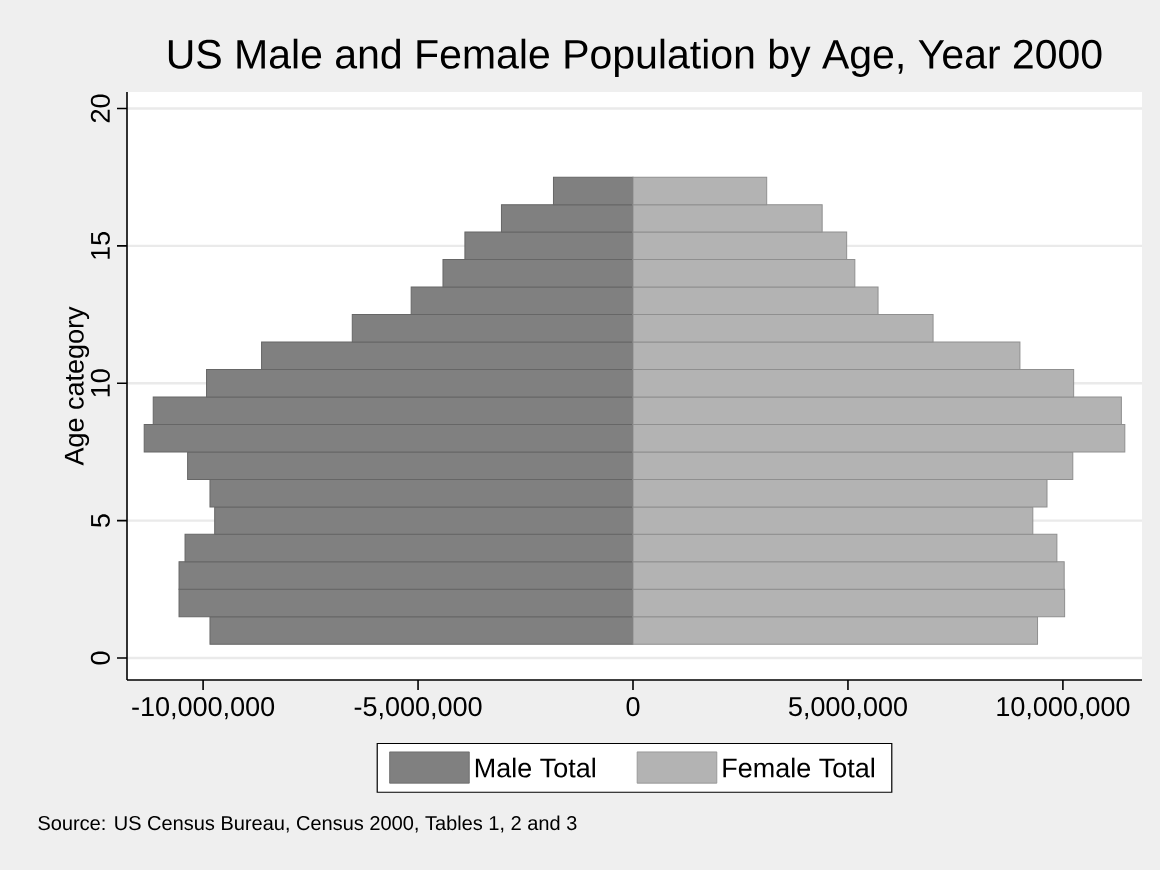 The width and height of the screenshot is (1160, 870). What do you see at coordinates (798, 767) in the screenshot?
I see `legend-label: Female Total` at bounding box center [798, 767].